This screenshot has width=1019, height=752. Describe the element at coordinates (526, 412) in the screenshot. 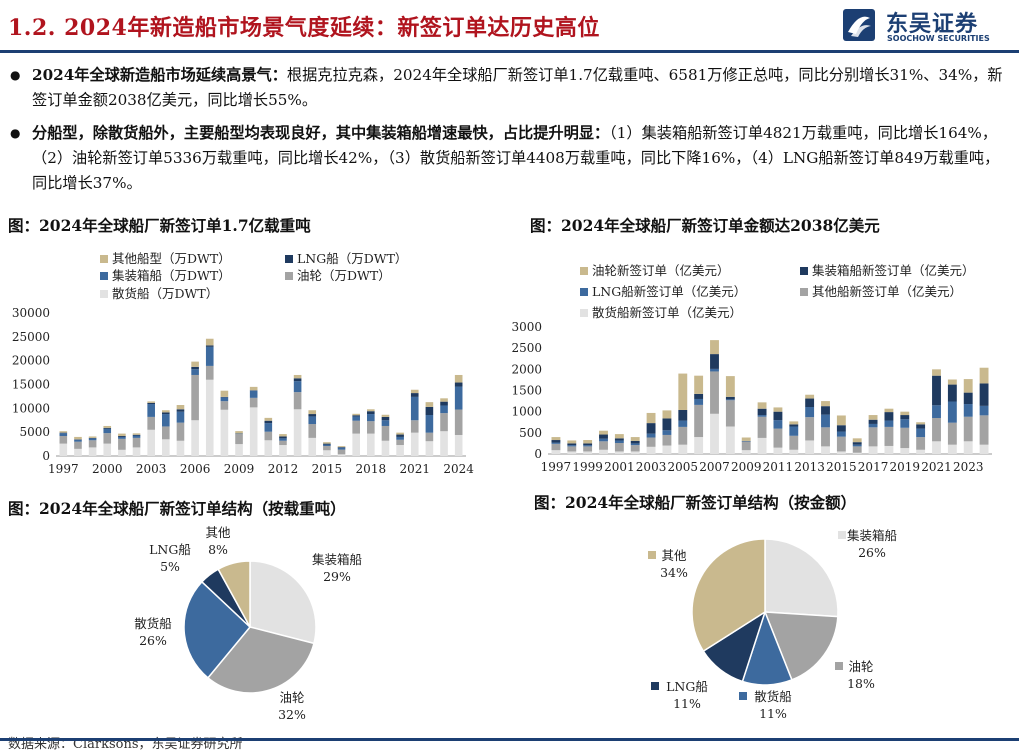

I see `y-tick-label: 1000` at that location.